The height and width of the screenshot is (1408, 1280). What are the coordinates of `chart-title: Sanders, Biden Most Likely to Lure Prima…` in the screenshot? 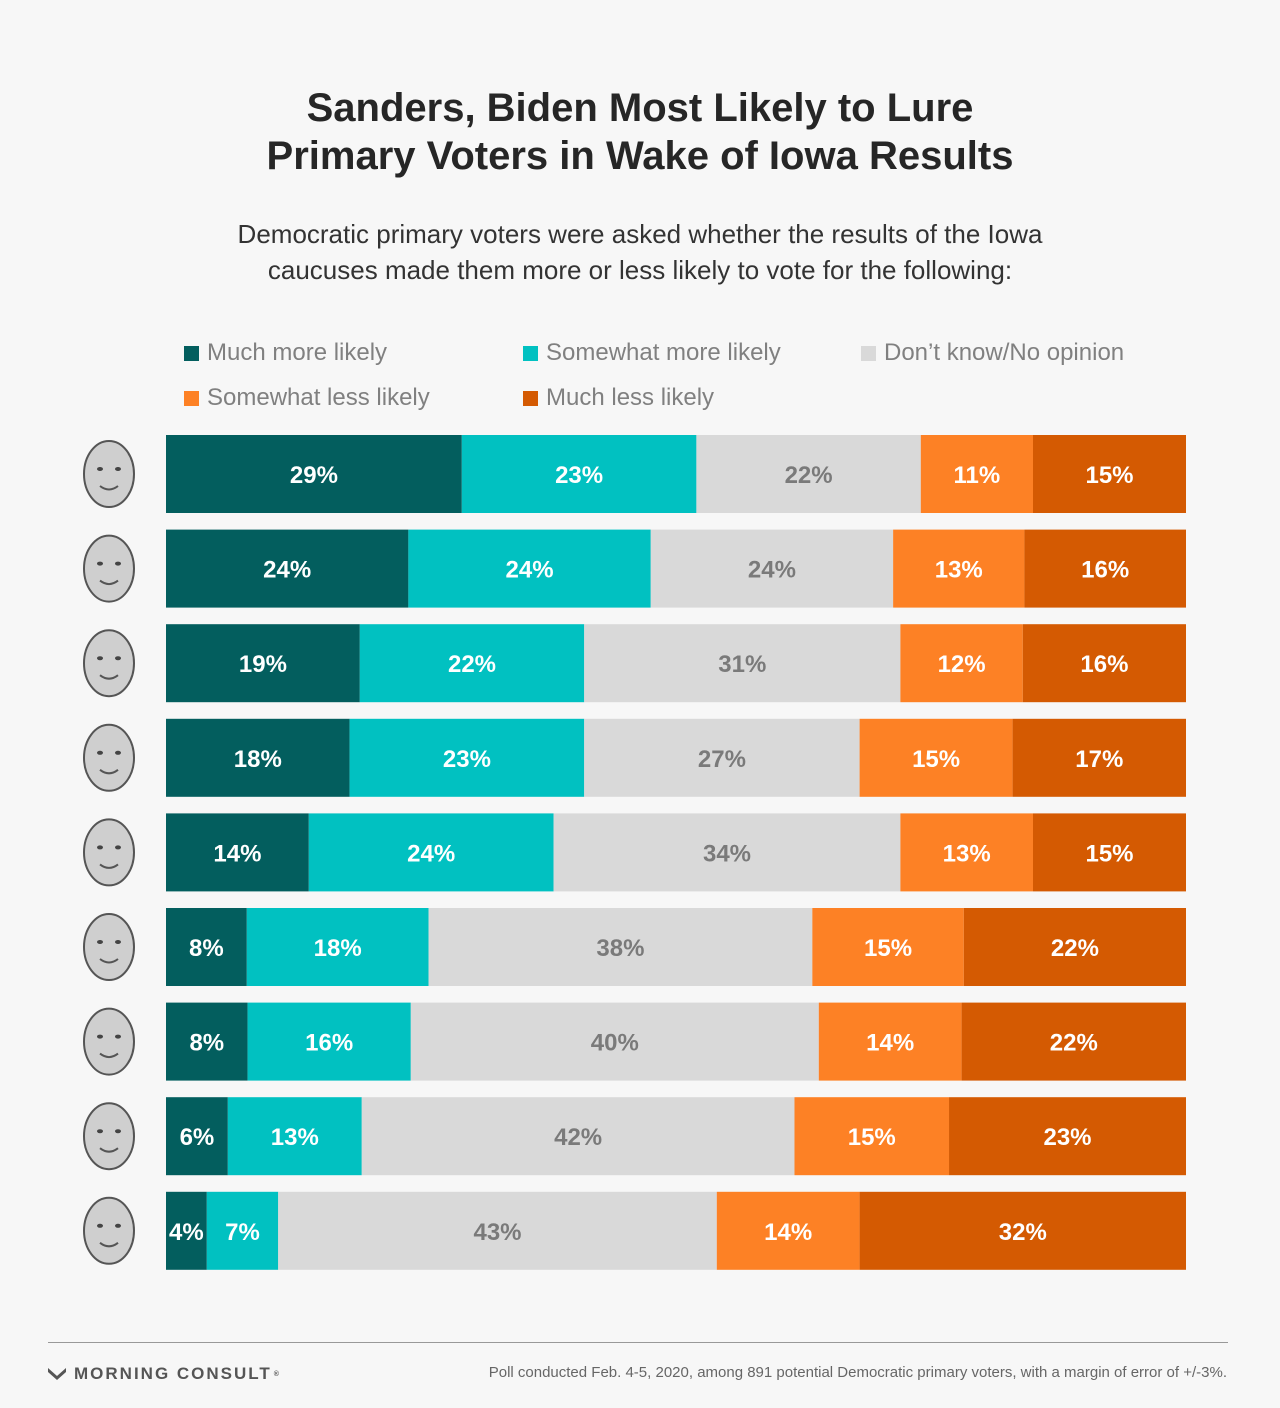 It's located at (640, 132).